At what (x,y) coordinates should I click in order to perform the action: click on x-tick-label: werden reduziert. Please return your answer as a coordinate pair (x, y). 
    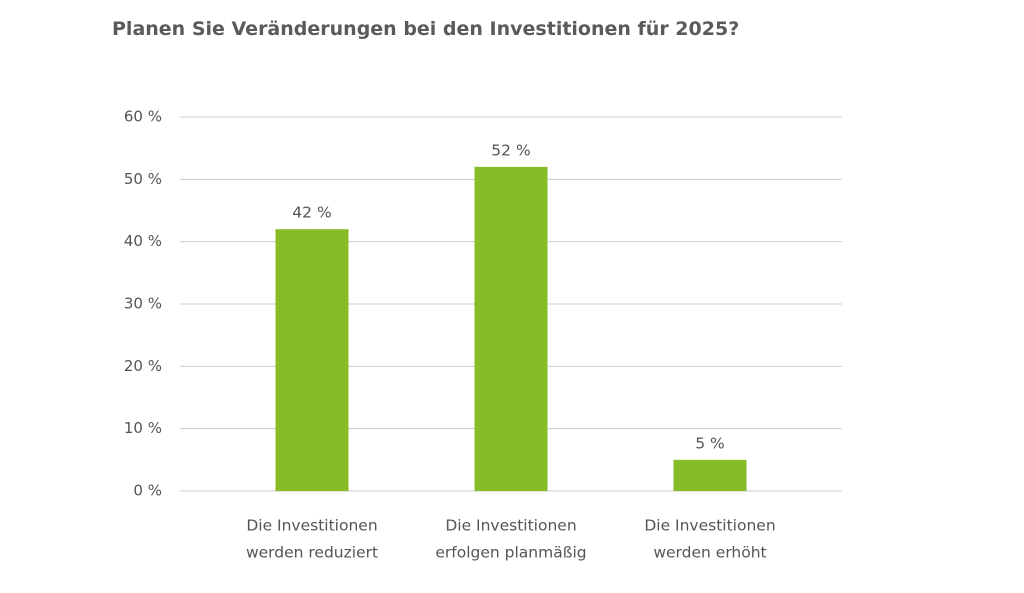
    Looking at the image, I should click on (312, 553).